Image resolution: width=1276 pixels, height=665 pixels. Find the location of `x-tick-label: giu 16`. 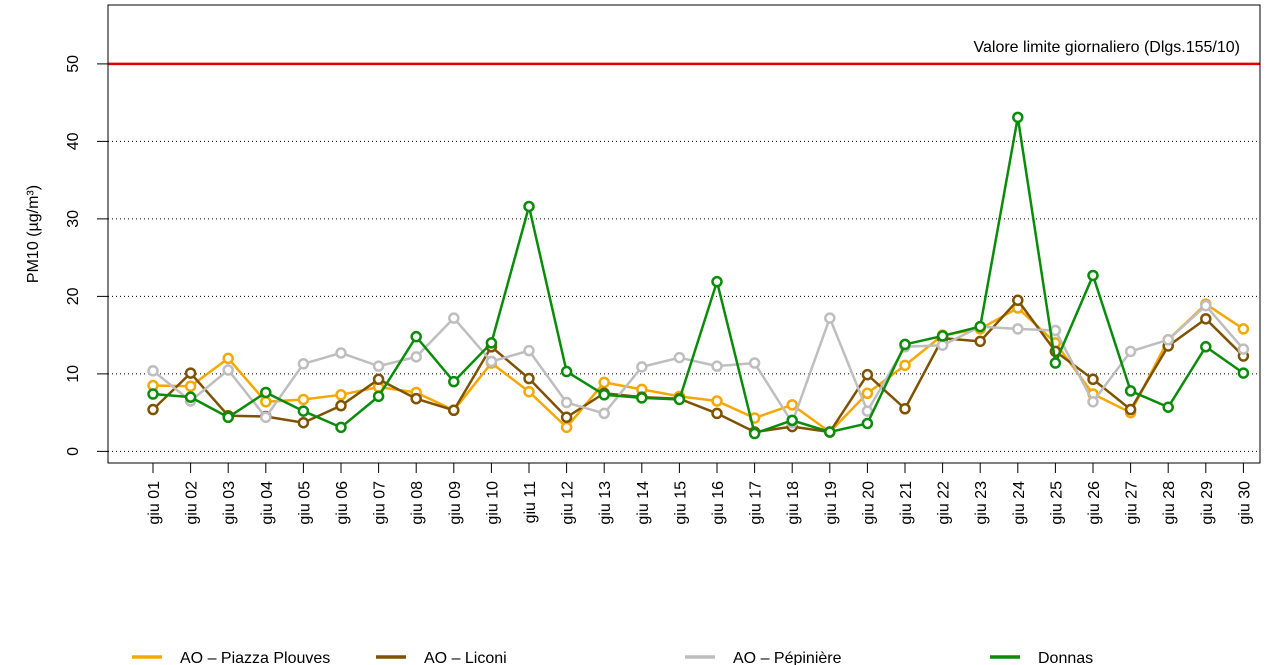

x-tick-label: giu 16 is located at coordinates (718, 503).